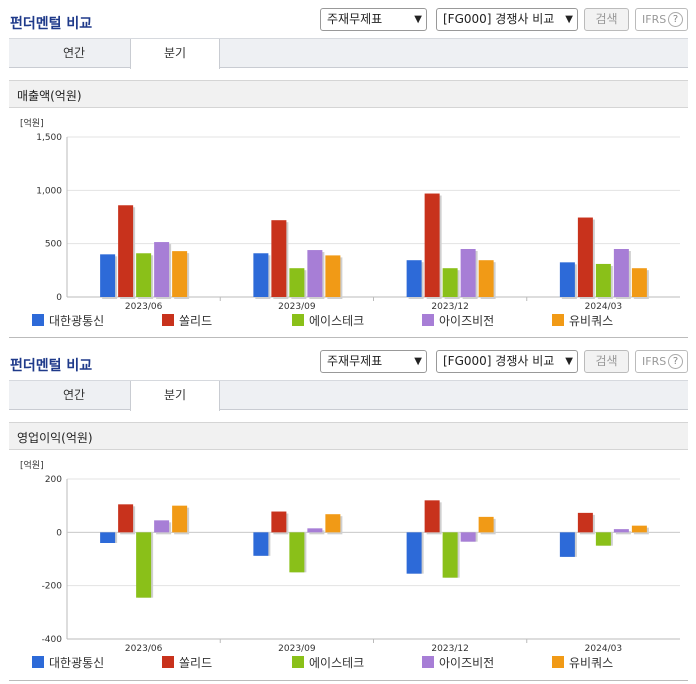  I want to click on legend-label: 쏠리드, so click(196, 663).